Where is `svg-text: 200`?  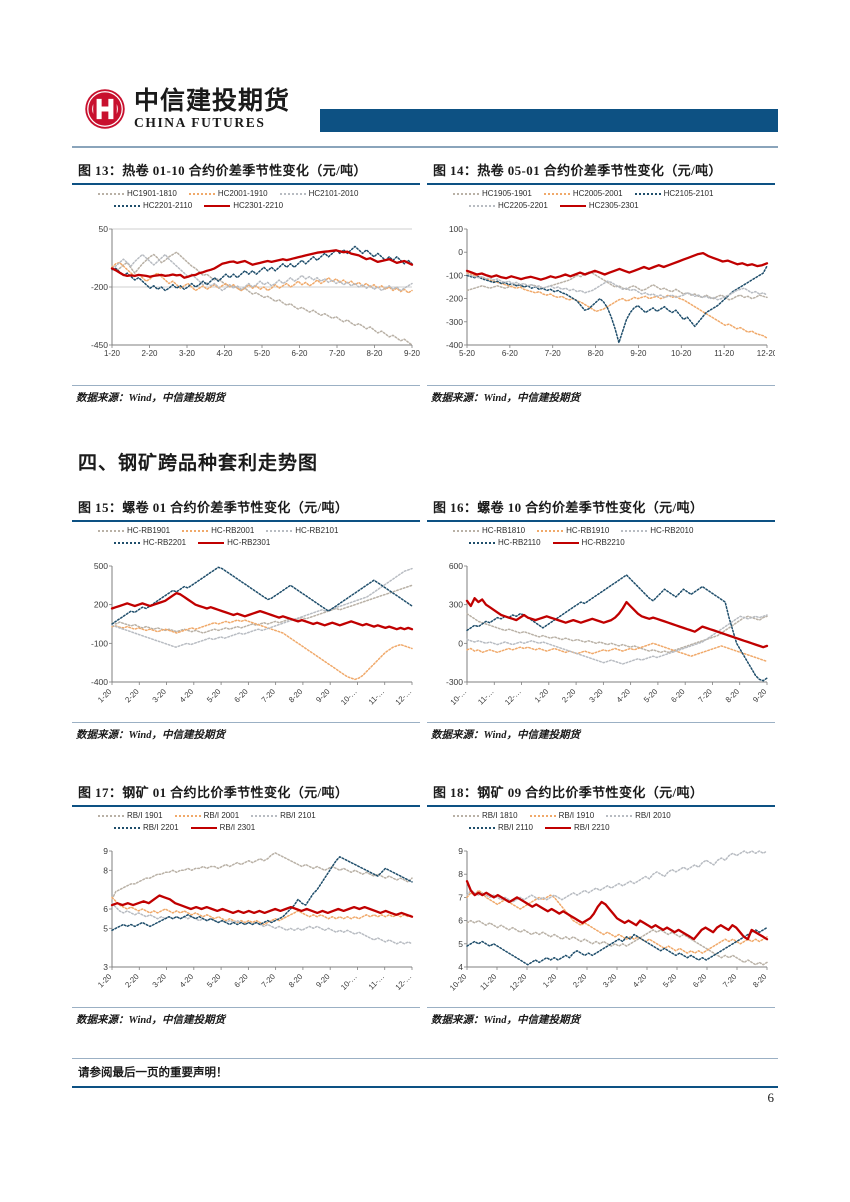
svg-text: 200 is located at coordinates (101, 605).